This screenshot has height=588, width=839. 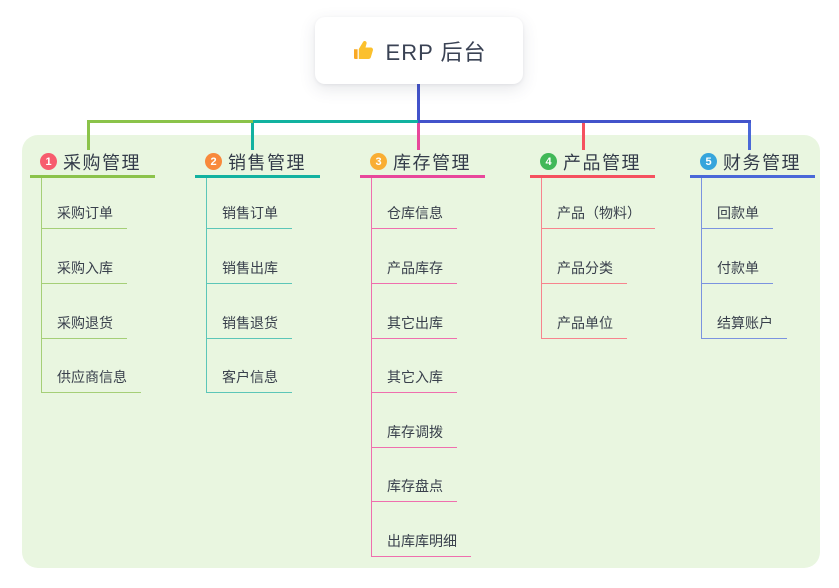 I want to click on tree-node: 其它出库, so click(x=428, y=311).